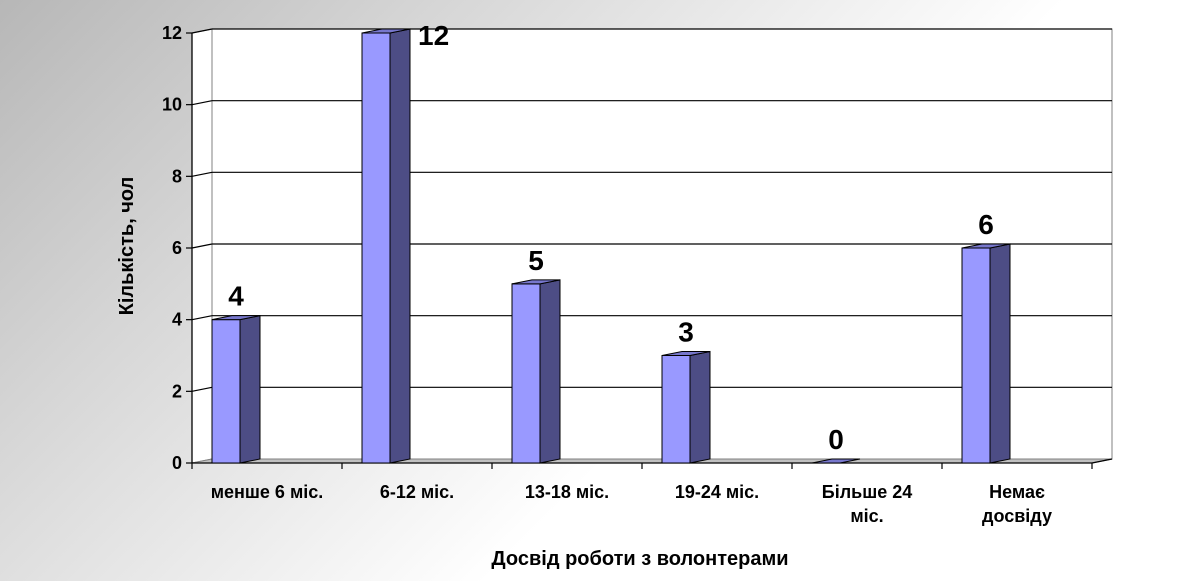  Describe the element at coordinates (172, 105) in the screenshot. I see `y-tick-label: 10` at that location.